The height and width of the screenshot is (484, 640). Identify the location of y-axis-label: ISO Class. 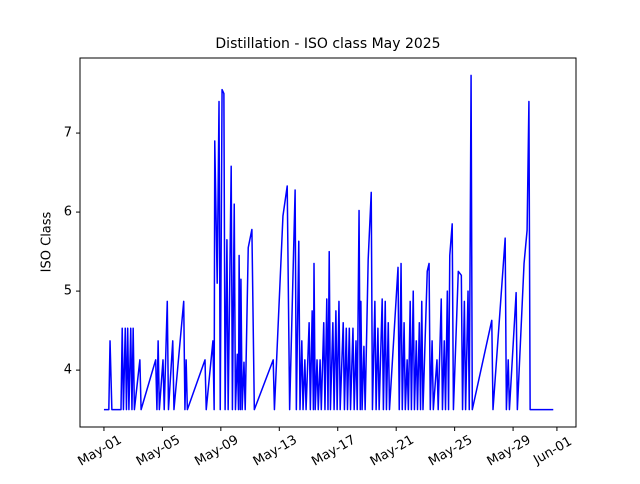
(47, 241).